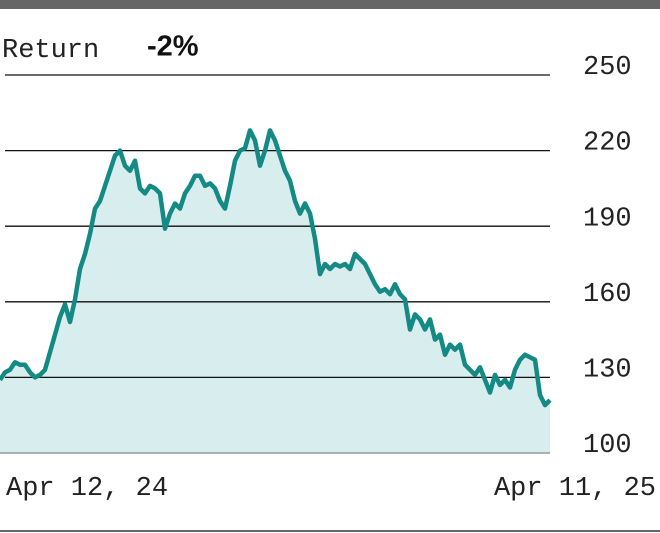 Image resolution: width=660 pixels, height=533 pixels. What do you see at coordinates (50, 51) in the screenshot?
I see `chart-title: Return` at bounding box center [50, 51].